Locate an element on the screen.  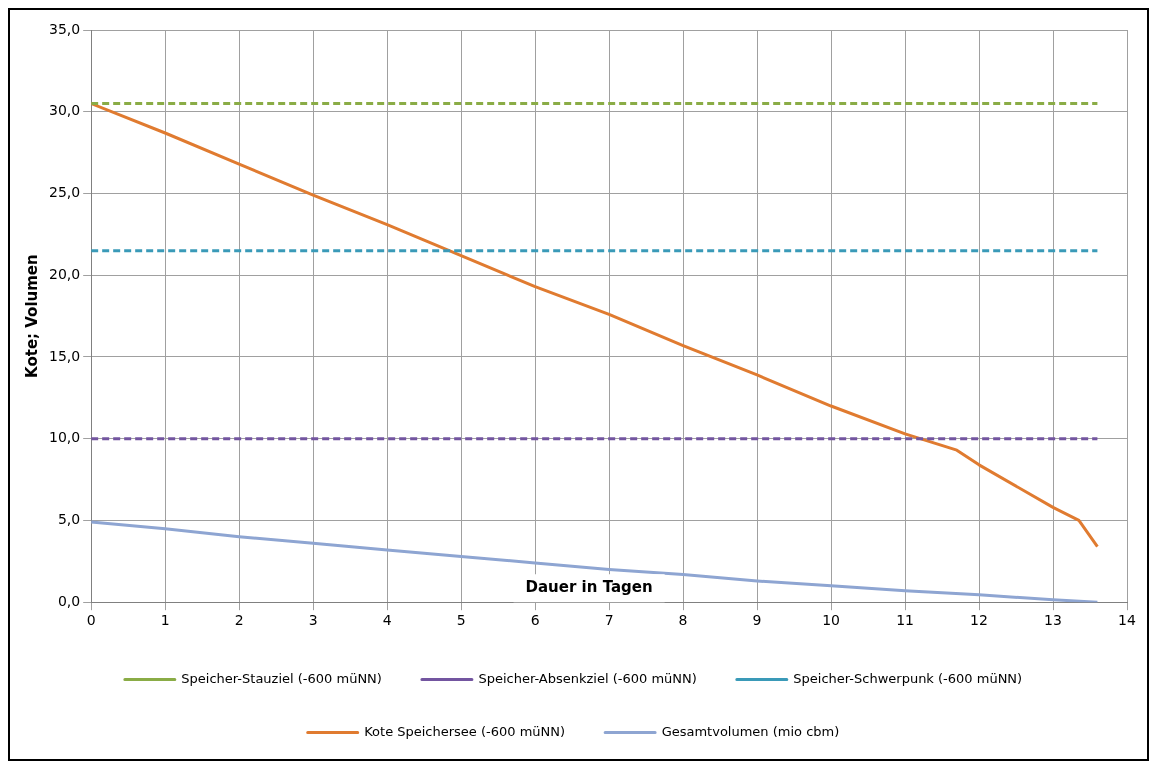
legend-label: Kote Speichersee (-600 müNN) is located at coordinates (465, 731).